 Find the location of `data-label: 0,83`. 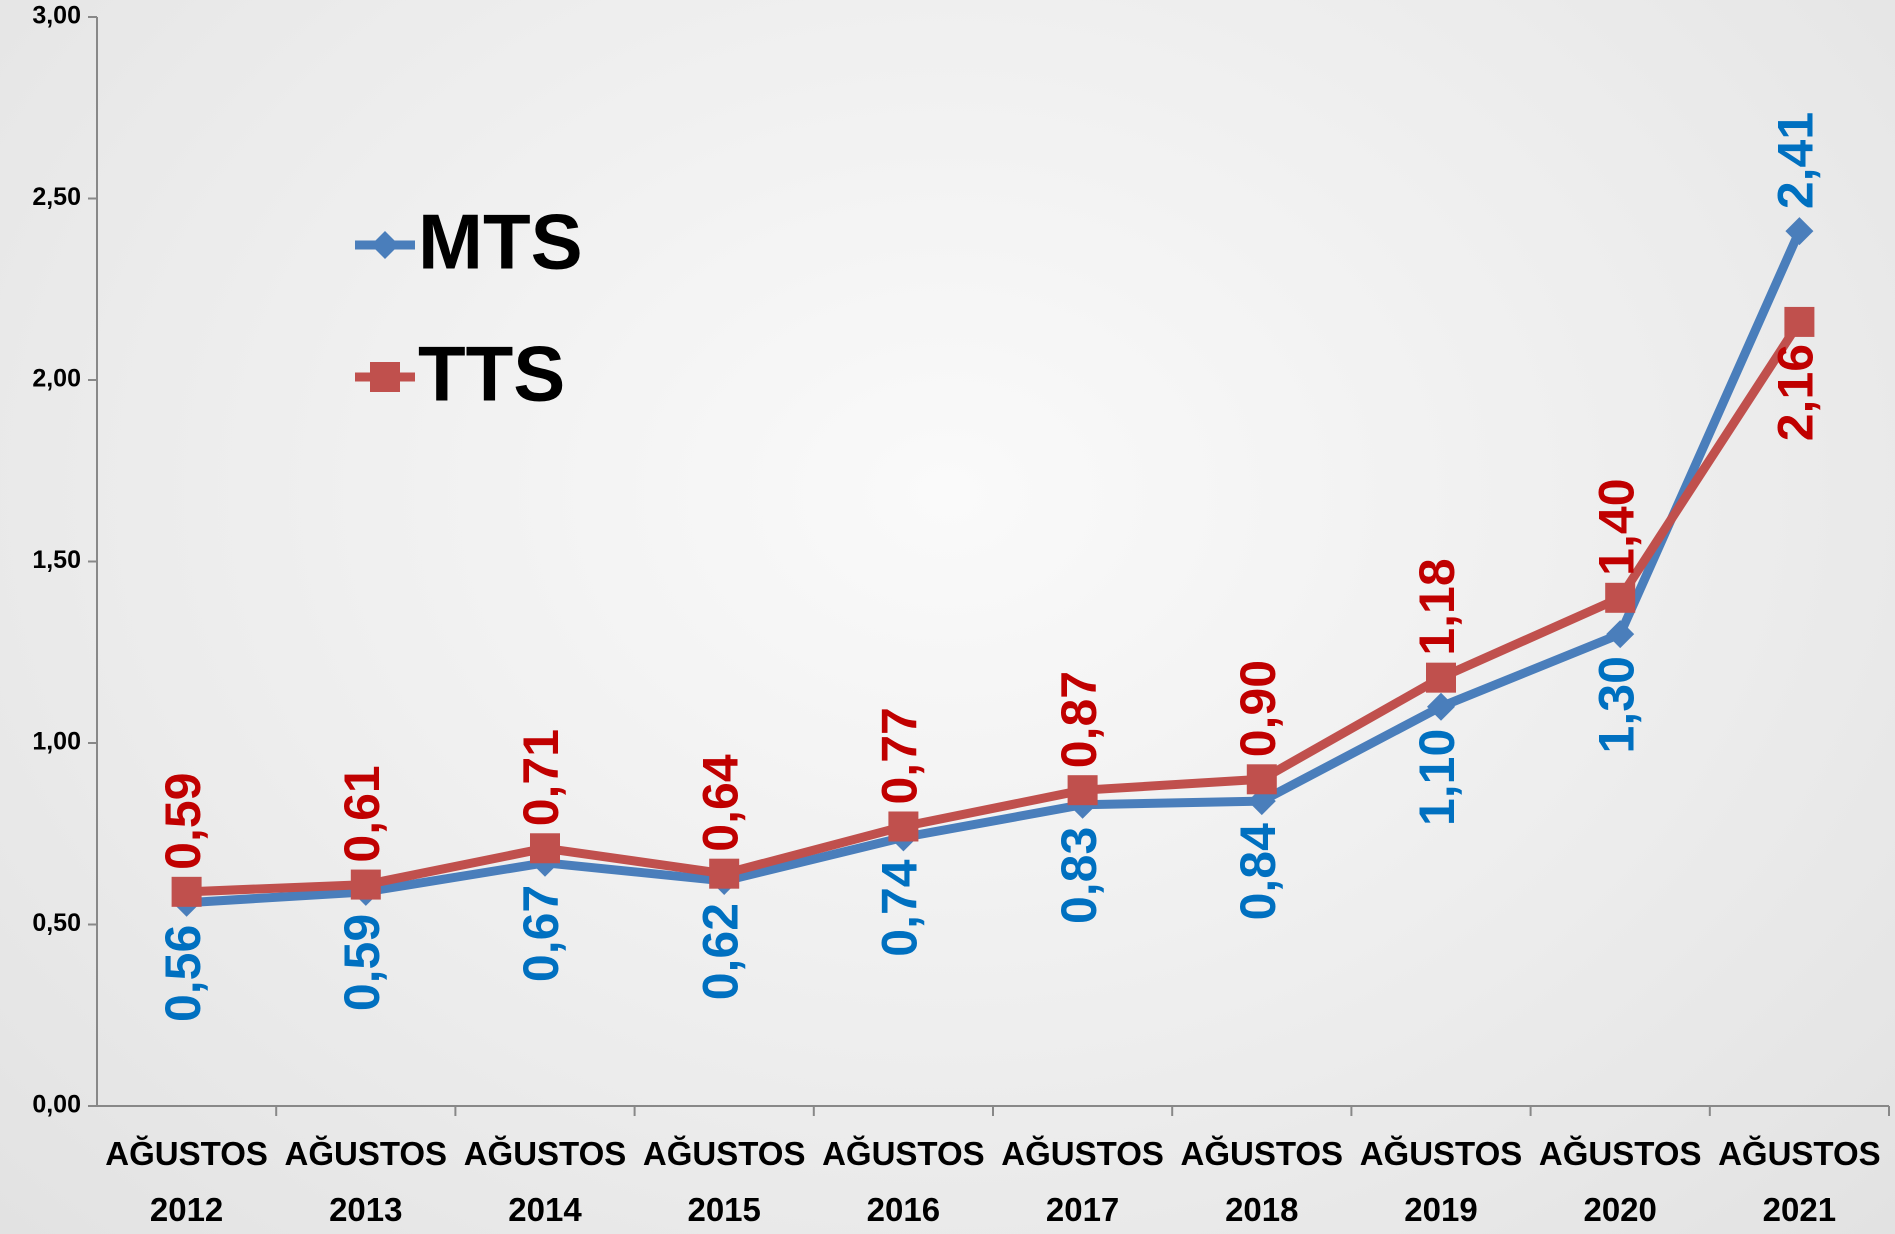

data-label: 0,83 is located at coordinates (1079, 875).